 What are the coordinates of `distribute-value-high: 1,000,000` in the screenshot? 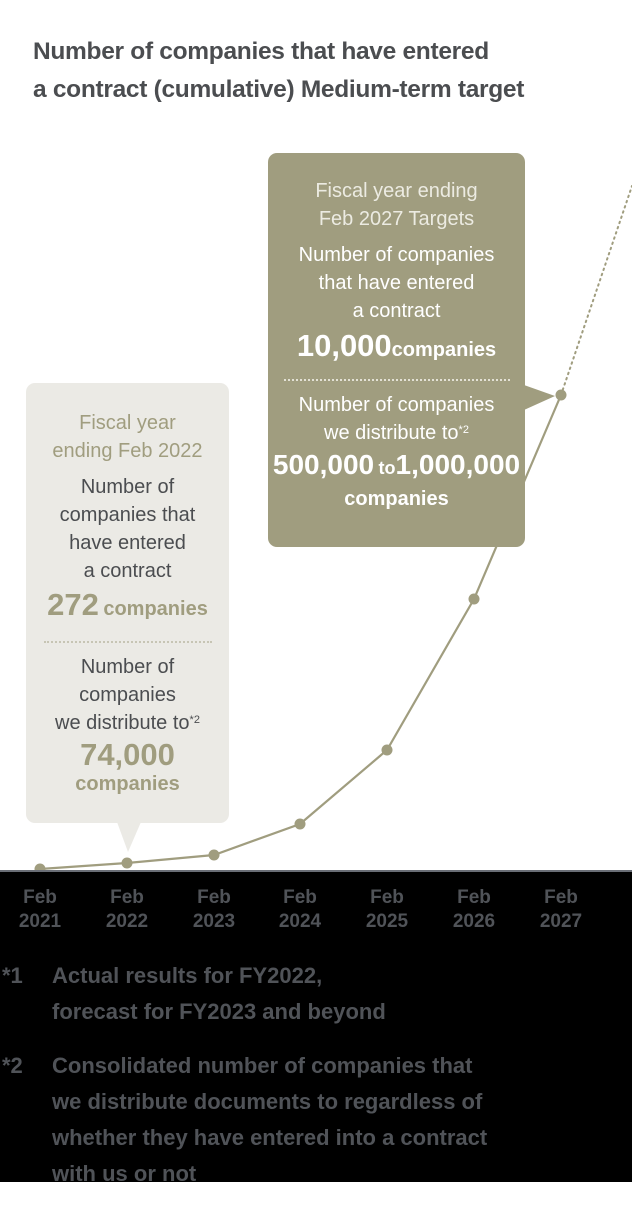 It's located at (458, 464).